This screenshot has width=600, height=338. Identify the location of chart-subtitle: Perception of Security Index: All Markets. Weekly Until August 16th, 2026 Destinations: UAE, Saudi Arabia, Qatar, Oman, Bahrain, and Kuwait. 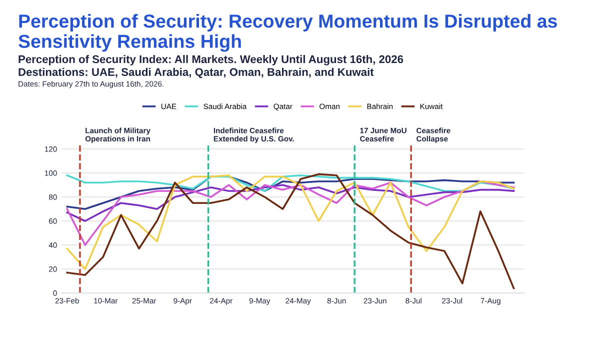
(211, 66).